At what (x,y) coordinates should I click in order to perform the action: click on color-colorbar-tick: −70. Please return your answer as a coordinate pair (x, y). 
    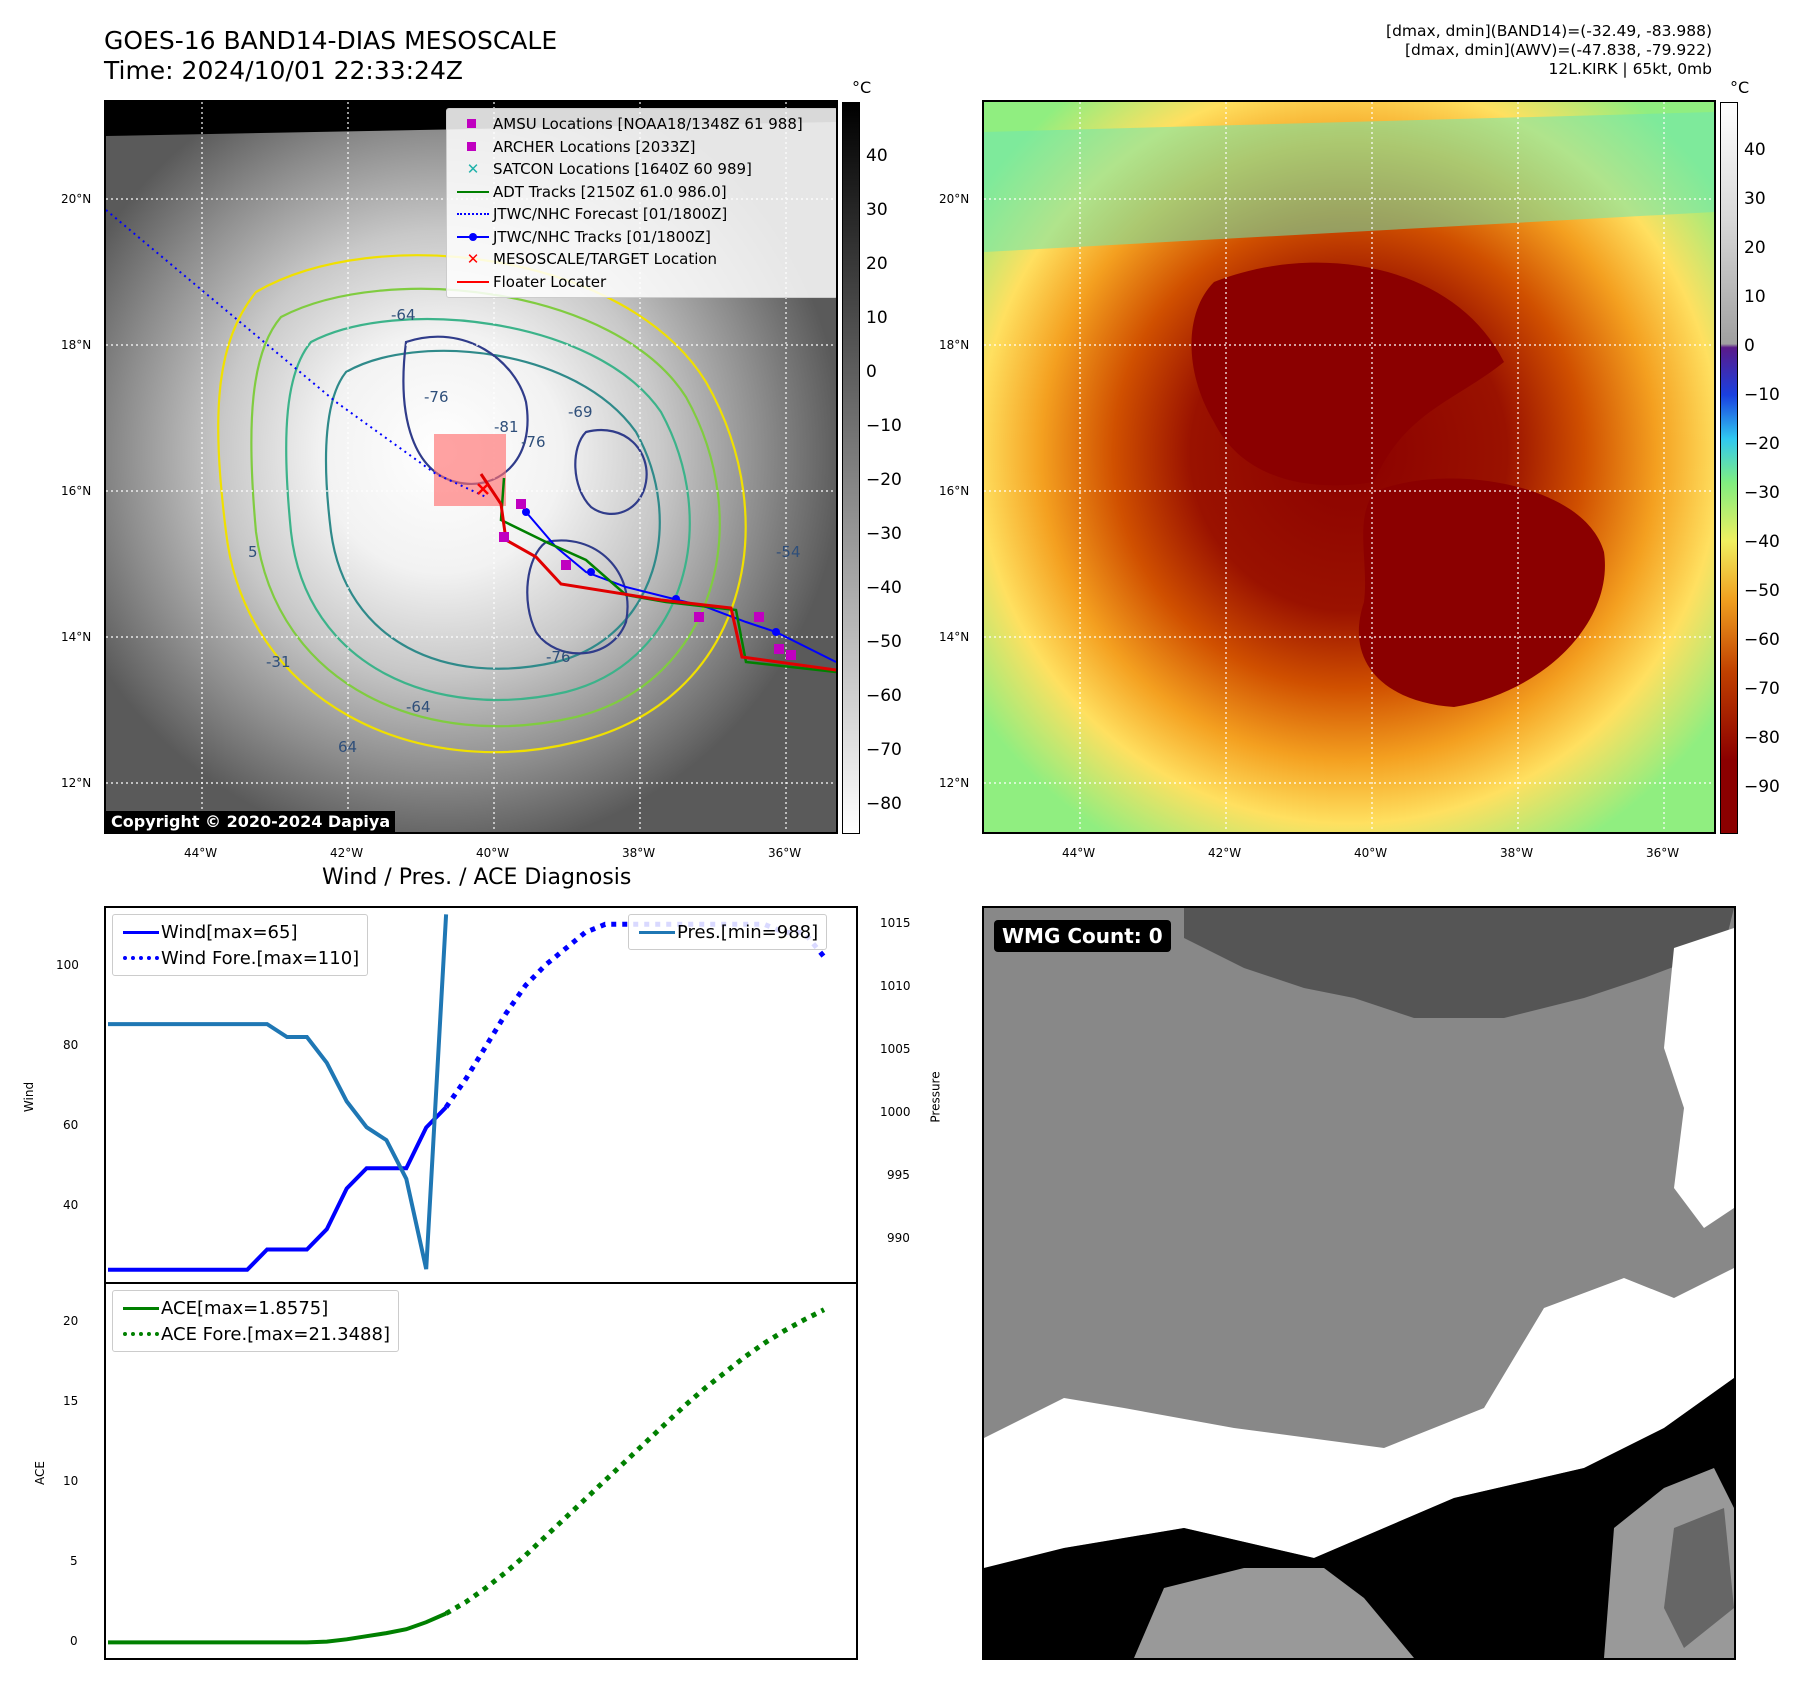
    Looking at the image, I should click on (1762, 689).